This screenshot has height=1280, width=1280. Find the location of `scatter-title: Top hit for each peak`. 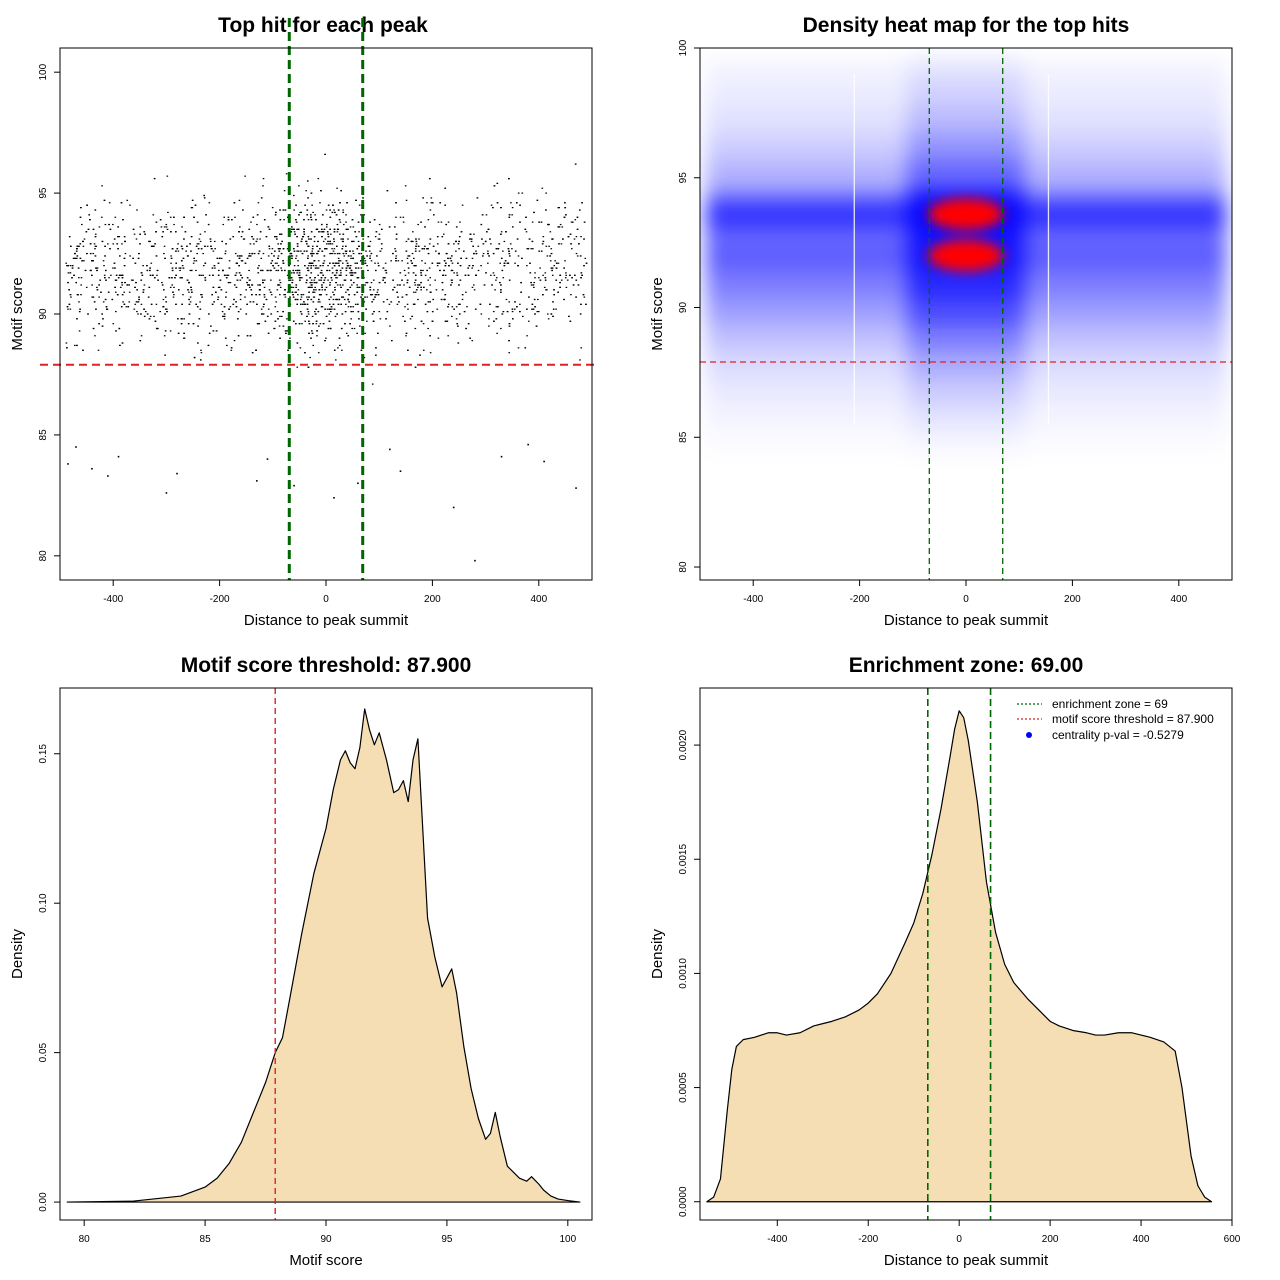

scatter-title: Top hit for each peak is located at coordinates (323, 25).